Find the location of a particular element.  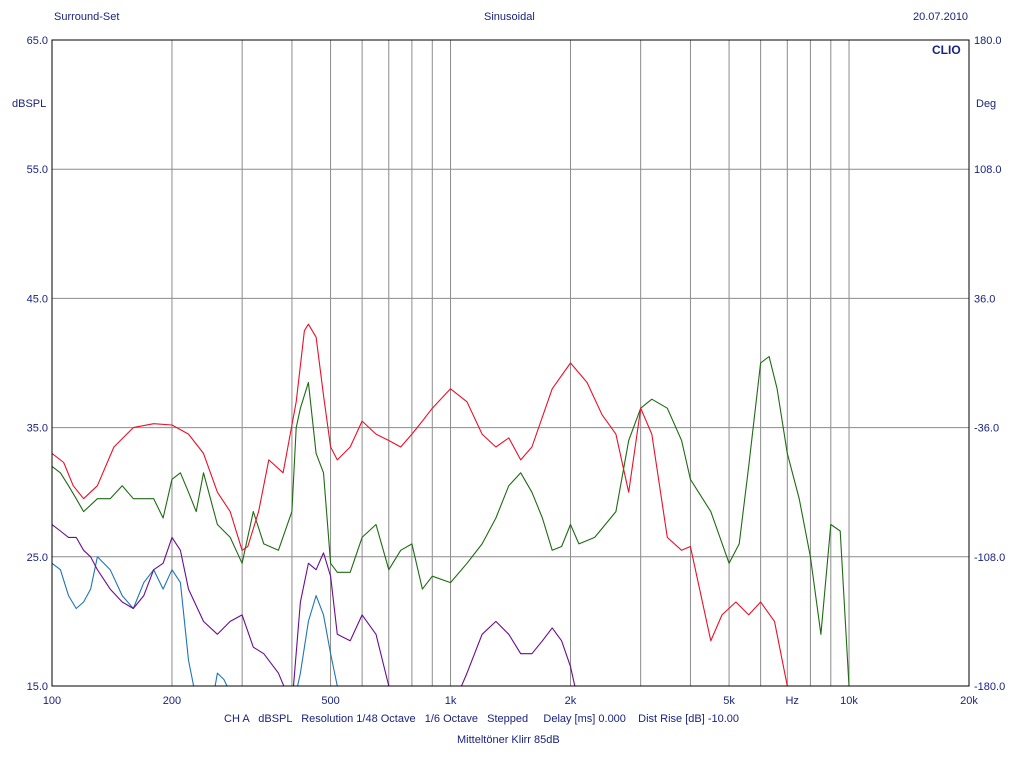

y-axis-left: 65.0 55.0 45.0 35.0 25.0 15.0 is located at coordinates (37, 364).